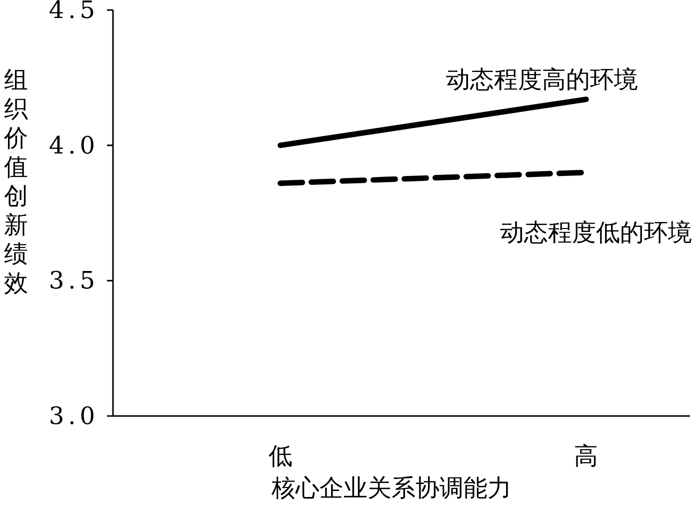  Describe the element at coordinates (391, 488) in the screenshot. I see `x-axis-title: 核心企业关系协调能力` at that location.